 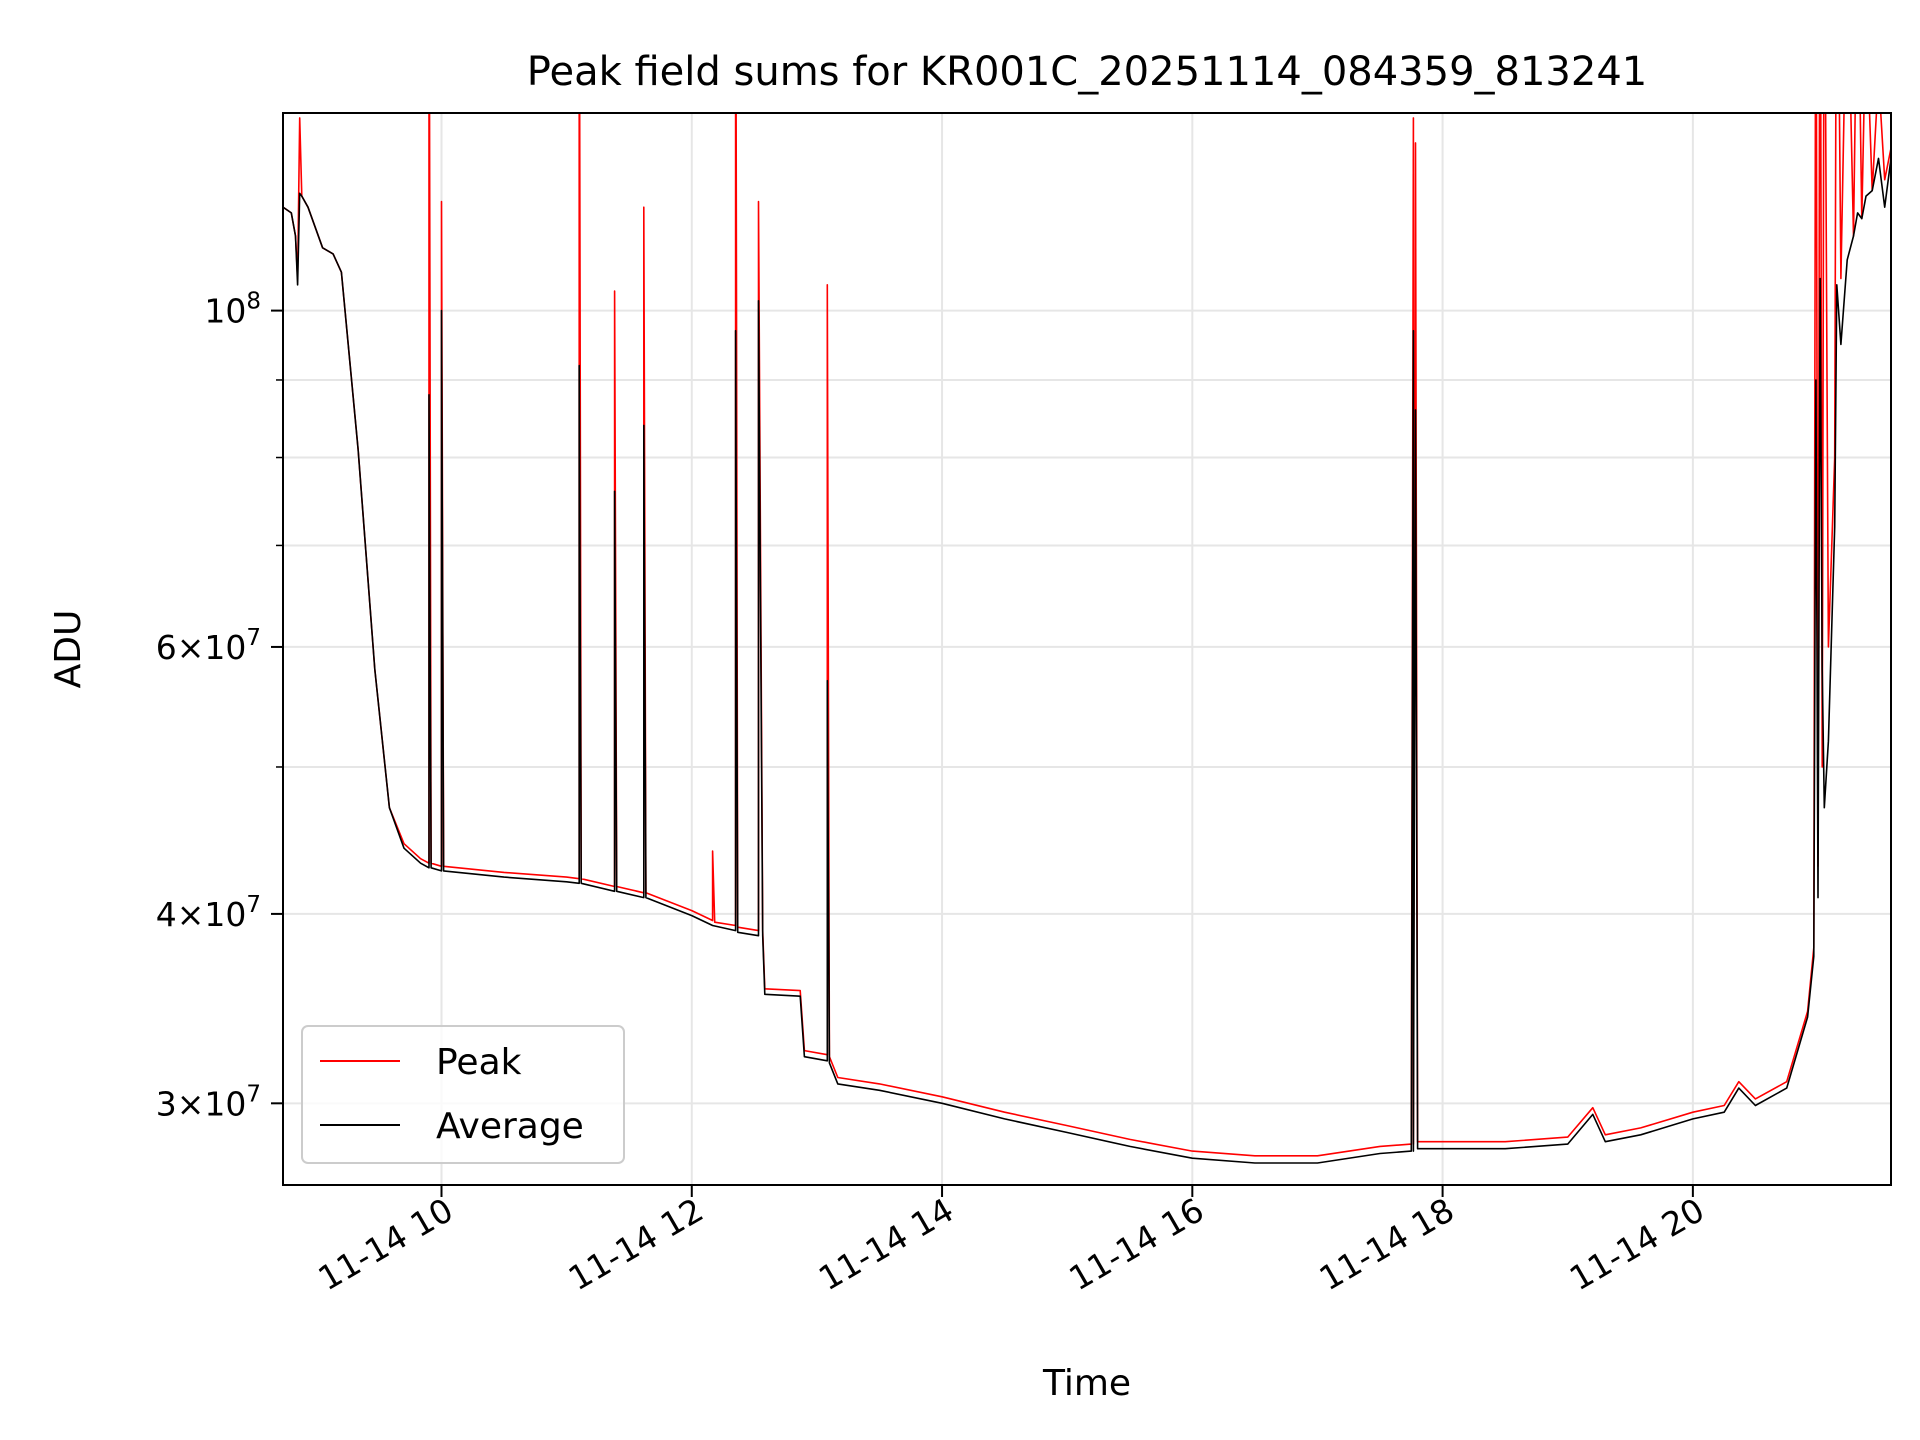 What do you see at coordinates (208, 1102) in the screenshot?
I see `y-tick-label: 3×107` at bounding box center [208, 1102].